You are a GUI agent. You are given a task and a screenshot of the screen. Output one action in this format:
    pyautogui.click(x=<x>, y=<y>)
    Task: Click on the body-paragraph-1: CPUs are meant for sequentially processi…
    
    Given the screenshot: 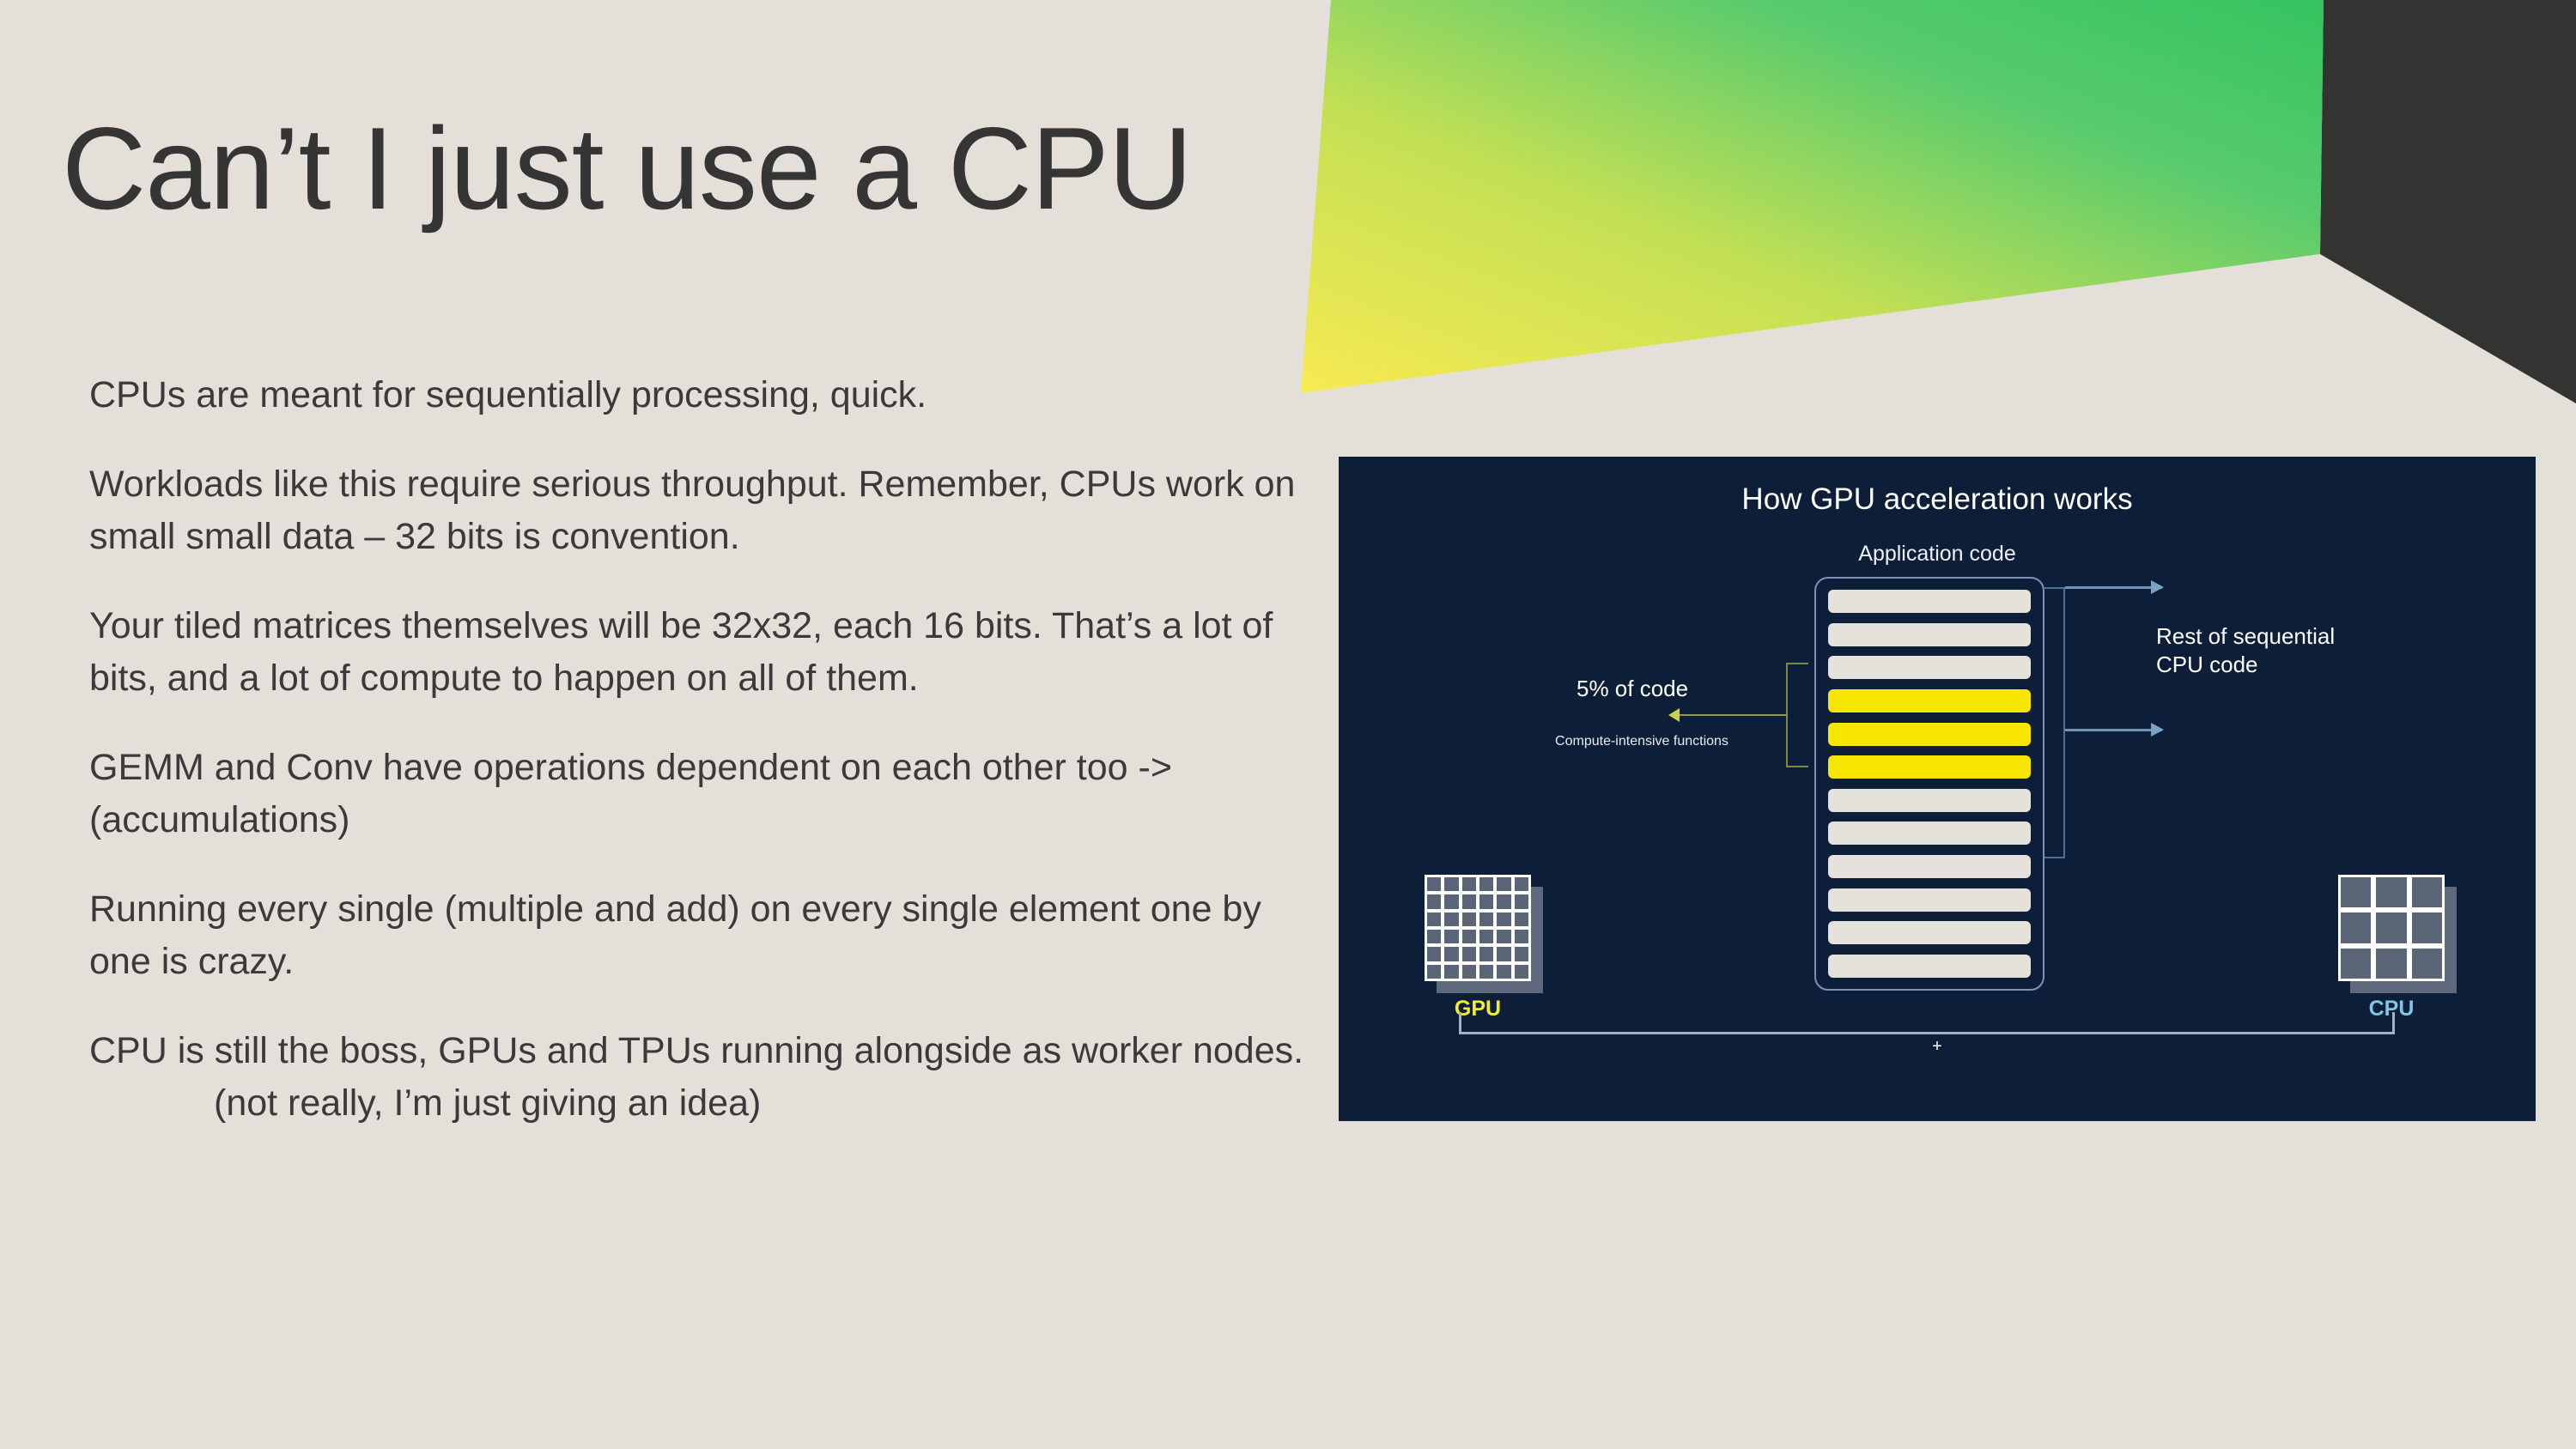 What is the action you would take?
    pyautogui.click(x=508, y=394)
    